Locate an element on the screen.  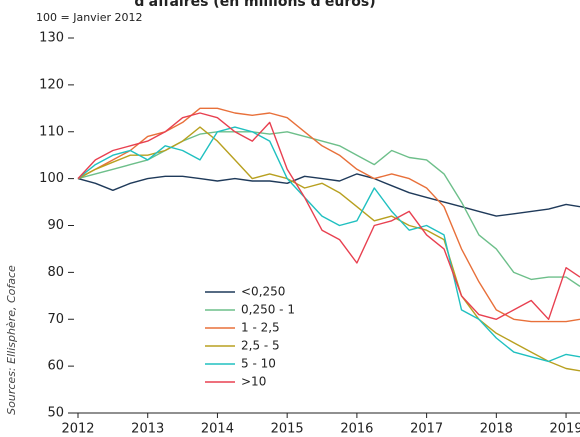
y-tick-label: 100 is located at coordinates (51, 178).